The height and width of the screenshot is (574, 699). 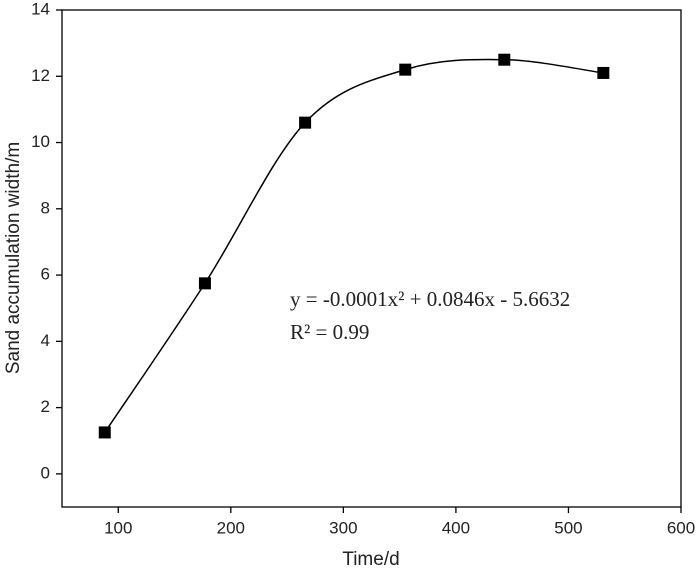 What do you see at coordinates (45, 207) in the screenshot?
I see `y-tick-label: 8` at bounding box center [45, 207].